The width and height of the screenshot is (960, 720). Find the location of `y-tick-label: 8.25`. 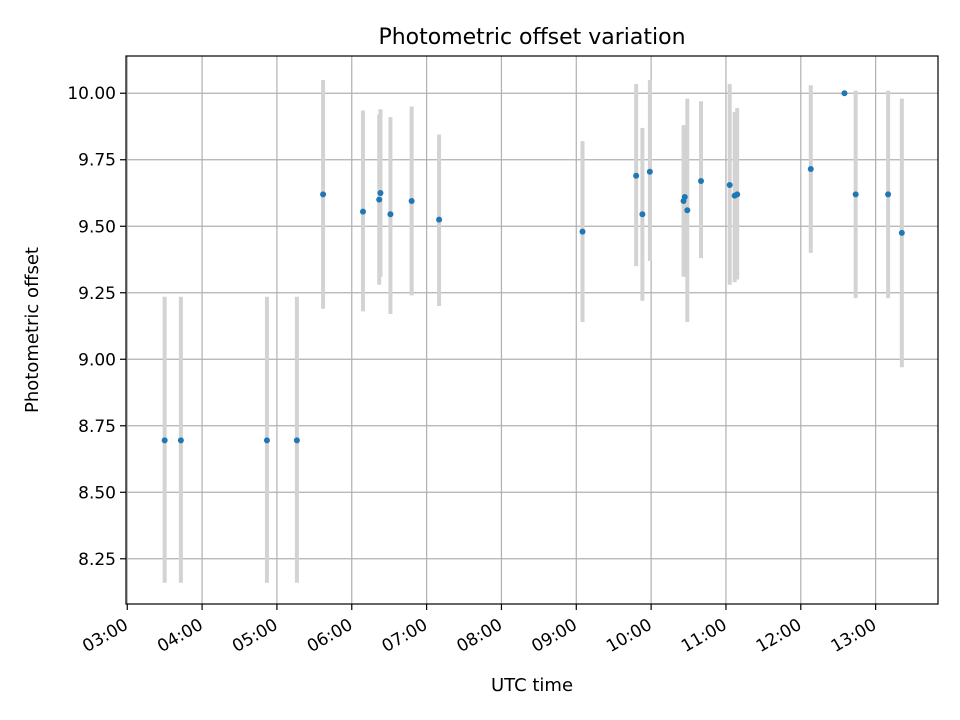

y-tick-label: 8.25 is located at coordinates (97, 560).